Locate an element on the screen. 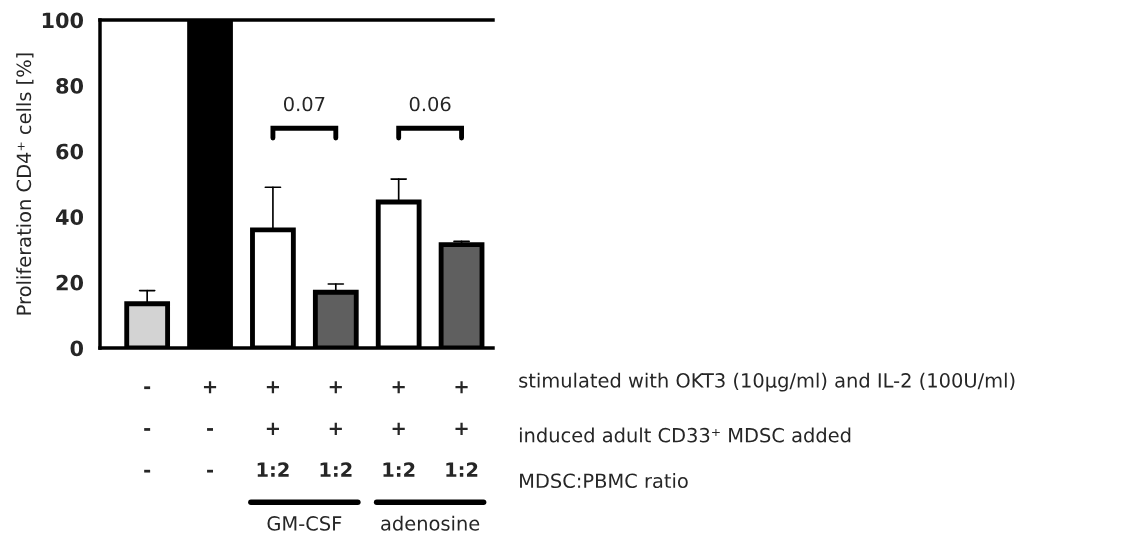  category-label: + - - is located at coordinates (210, 427).